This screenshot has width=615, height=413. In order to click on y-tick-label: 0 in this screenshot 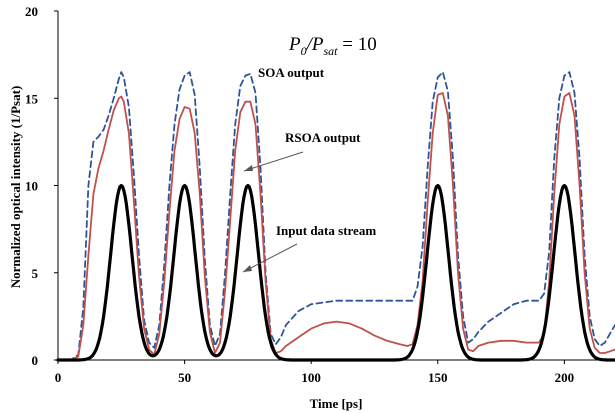, I will do `click(35, 360)`.